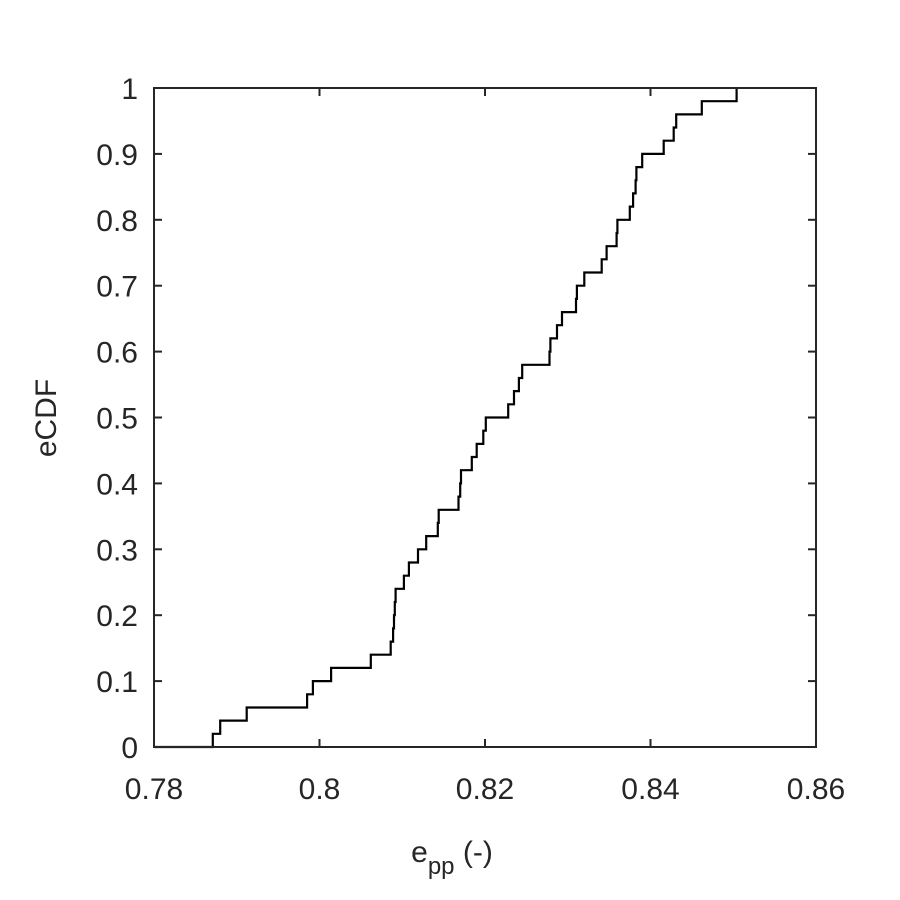  I want to click on y-tick-label: 0.4, so click(117, 484).